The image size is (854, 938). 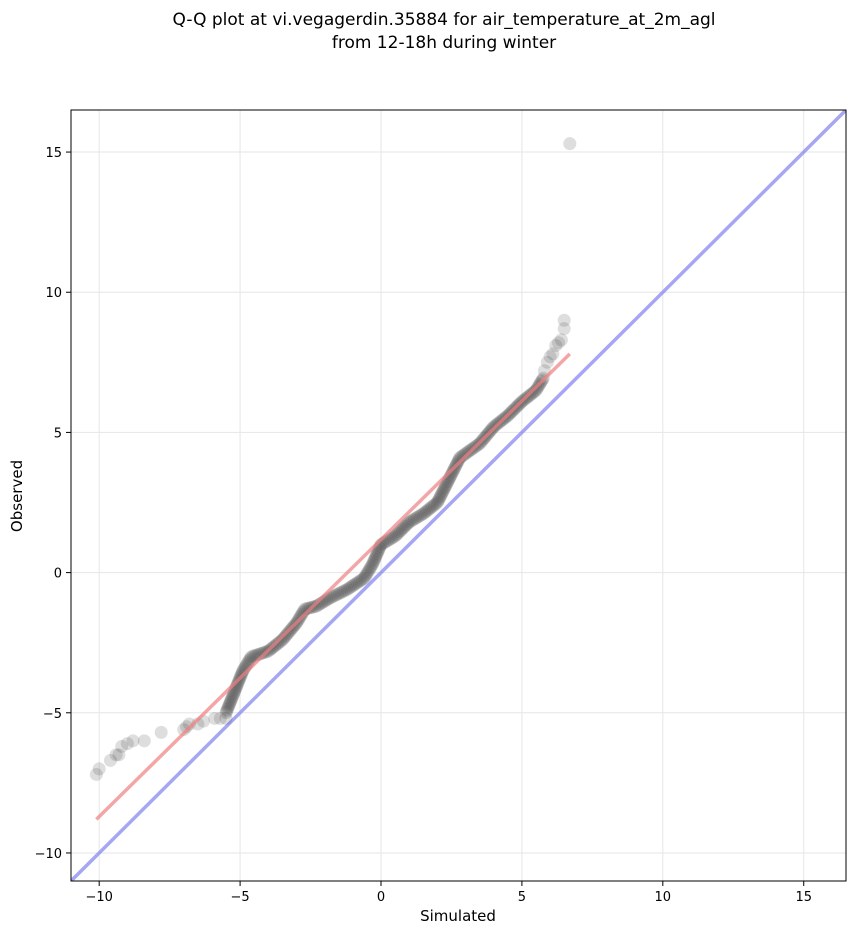 What do you see at coordinates (381, 897) in the screenshot?
I see `x-tick-label: 0` at bounding box center [381, 897].